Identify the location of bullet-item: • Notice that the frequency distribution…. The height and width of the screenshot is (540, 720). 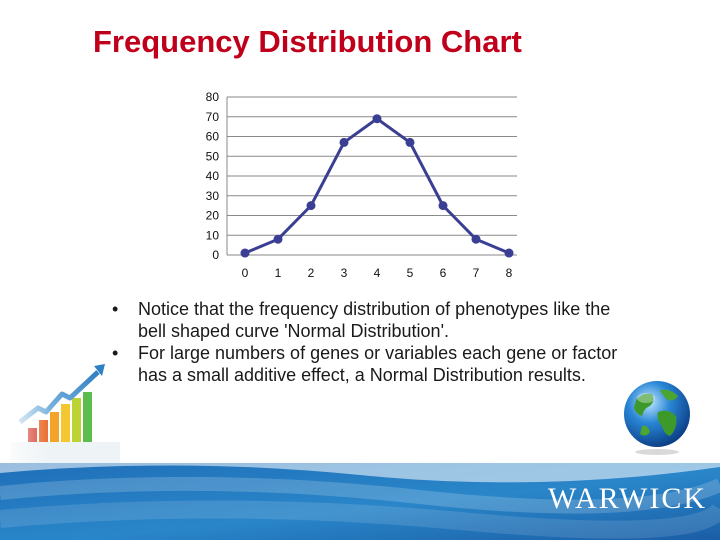
(373, 320).